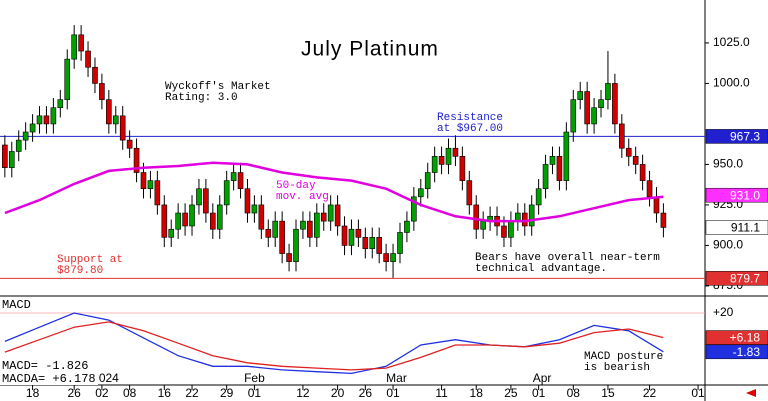 The width and height of the screenshot is (768, 401). Describe the element at coordinates (541, 269) in the screenshot. I see `annotation: technical advantage.` at that location.